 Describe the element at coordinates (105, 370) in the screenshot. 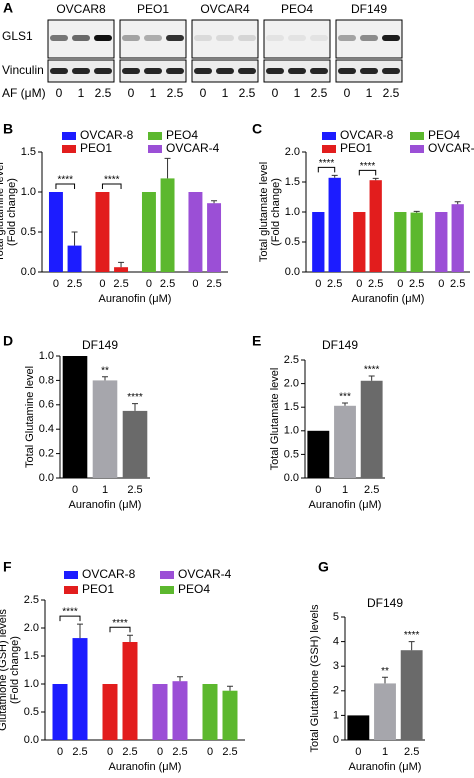

I see `significance-label: **` at that location.